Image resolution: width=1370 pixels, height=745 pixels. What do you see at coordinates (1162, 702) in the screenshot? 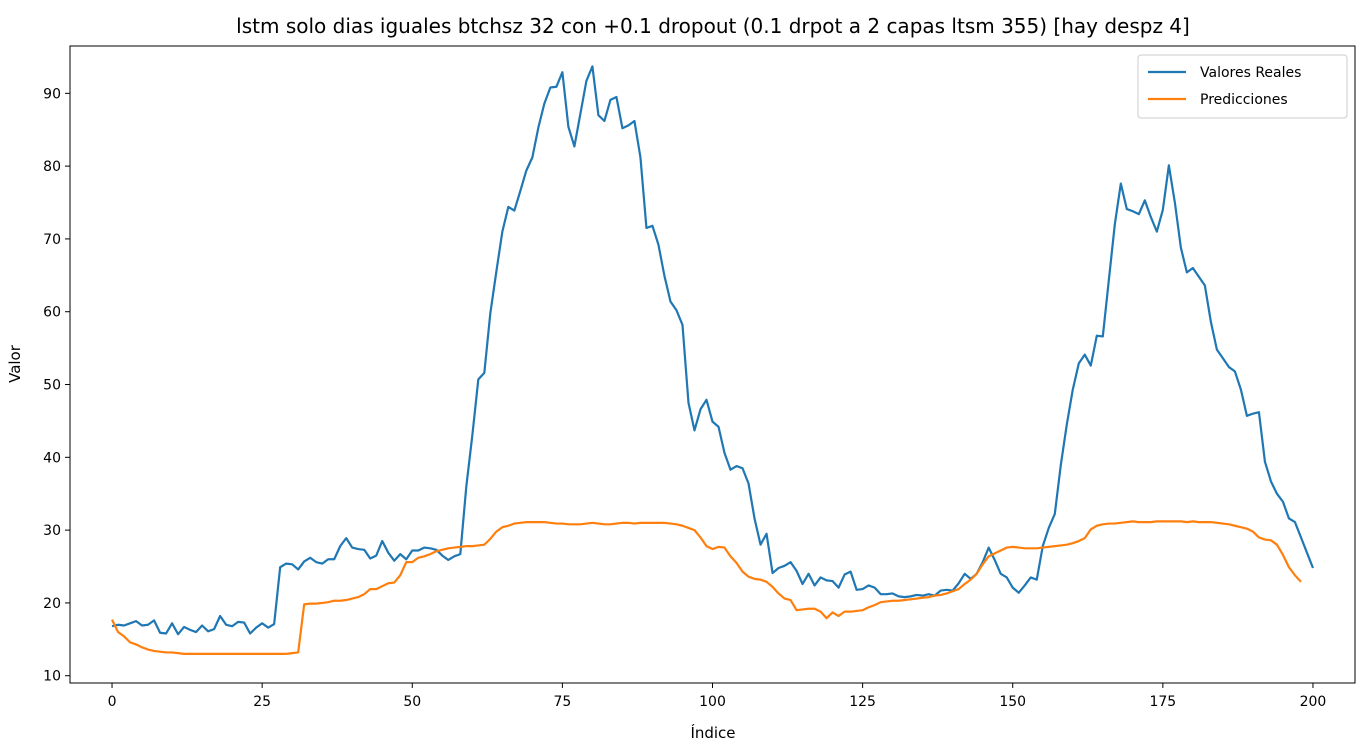
I see `x-tick-label: 175` at bounding box center [1162, 702].